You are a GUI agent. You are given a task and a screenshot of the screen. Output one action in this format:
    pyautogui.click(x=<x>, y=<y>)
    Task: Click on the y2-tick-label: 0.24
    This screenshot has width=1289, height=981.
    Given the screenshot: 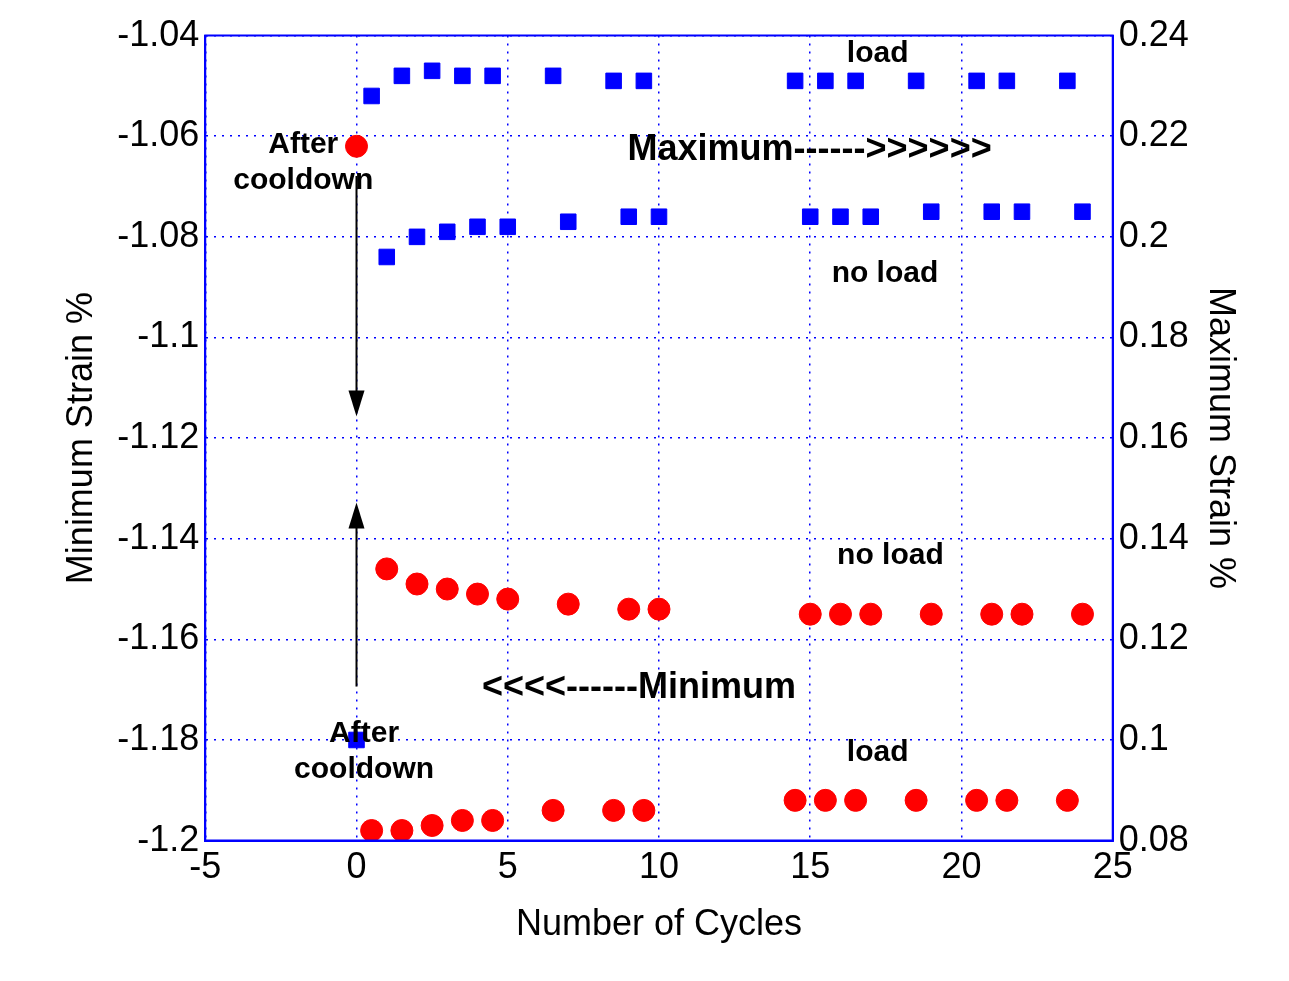 What is the action you would take?
    pyautogui.click(x=1153, y=33)
    